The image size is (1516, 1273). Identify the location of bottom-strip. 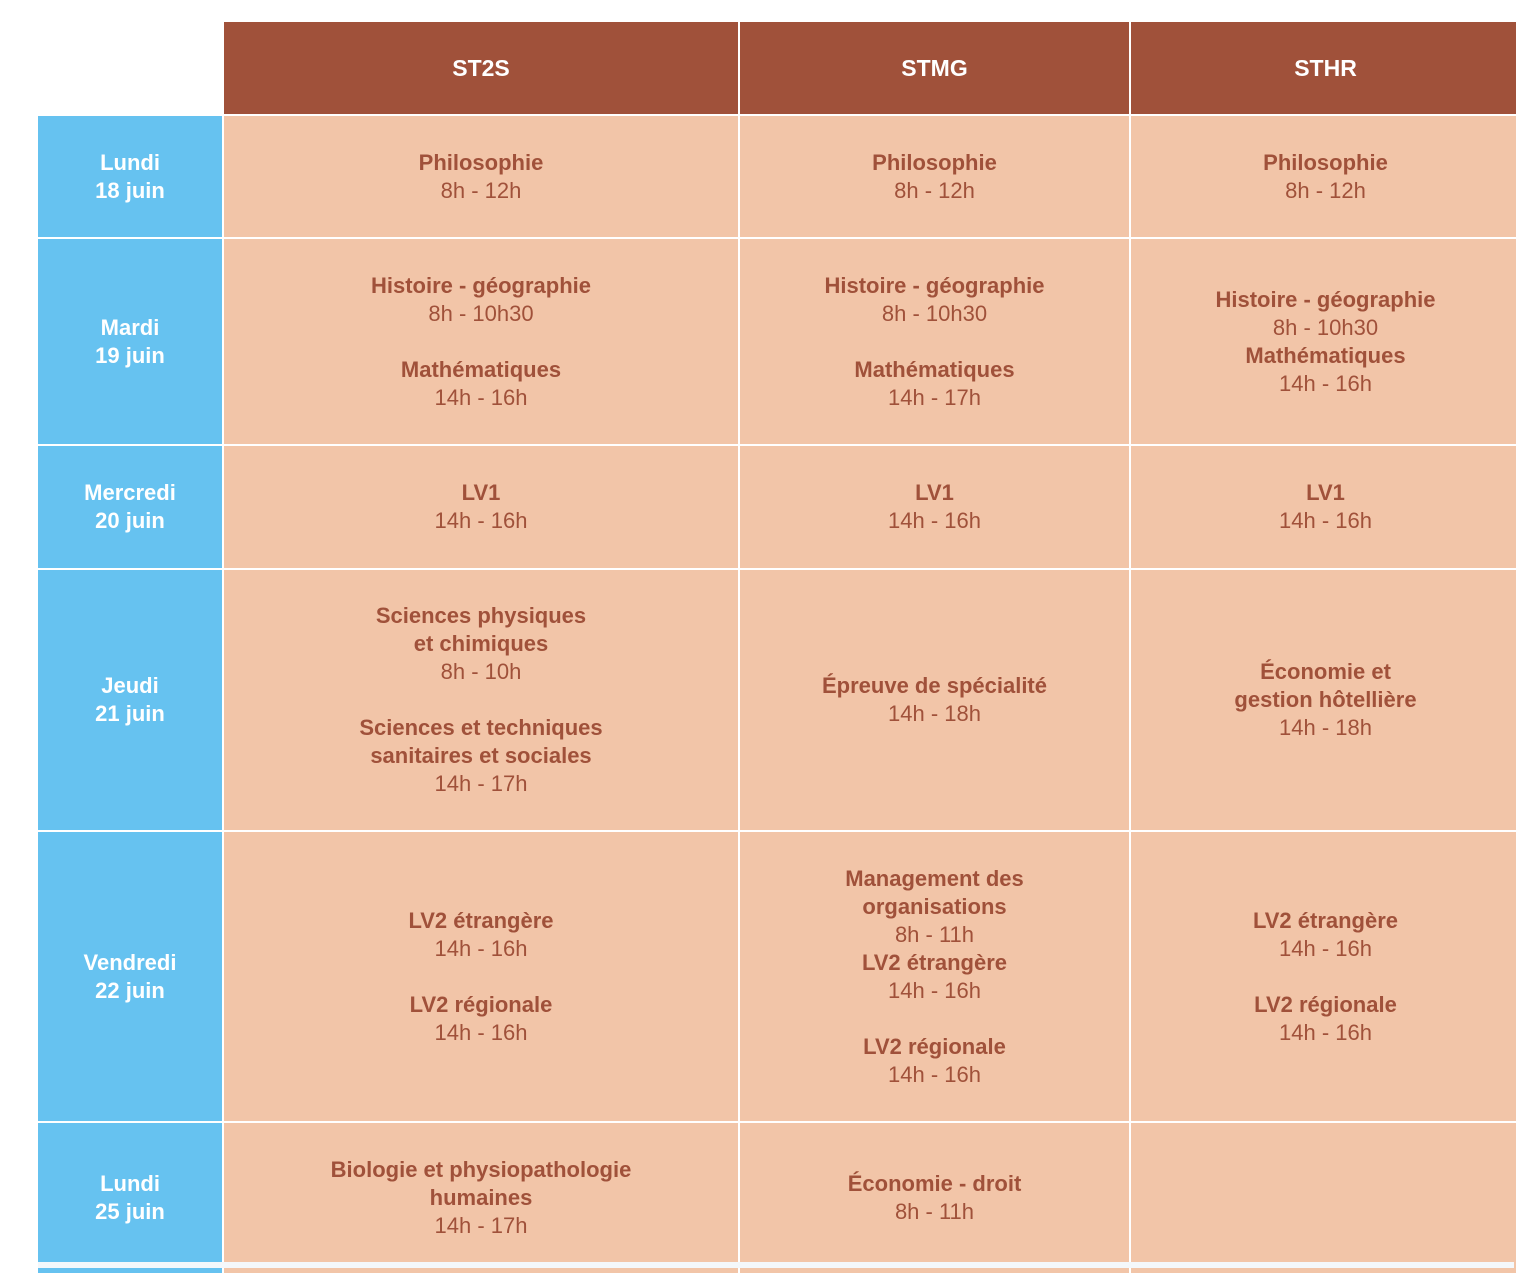
(776, 1265).